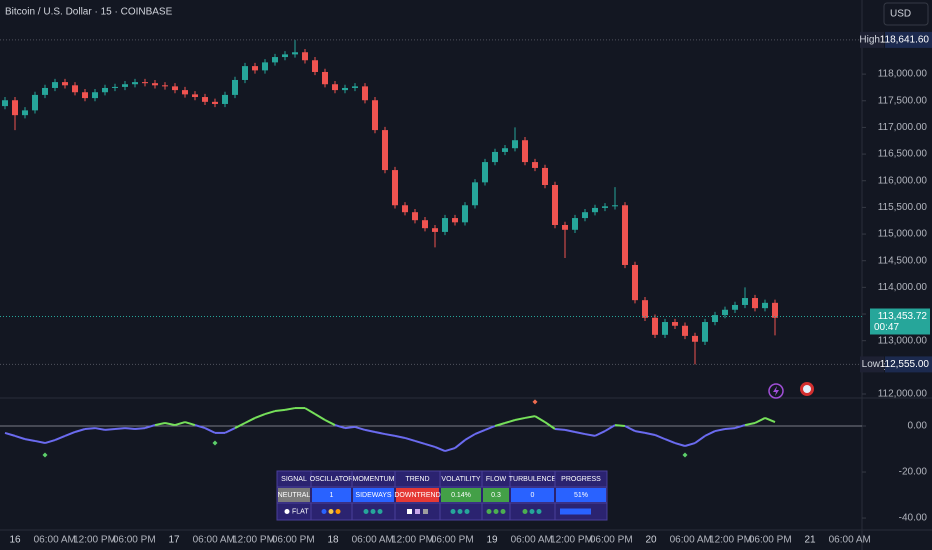 This screenshot has width=932, height=550. I want to click on header-text: OSCILLATOR, so click(332, 479).